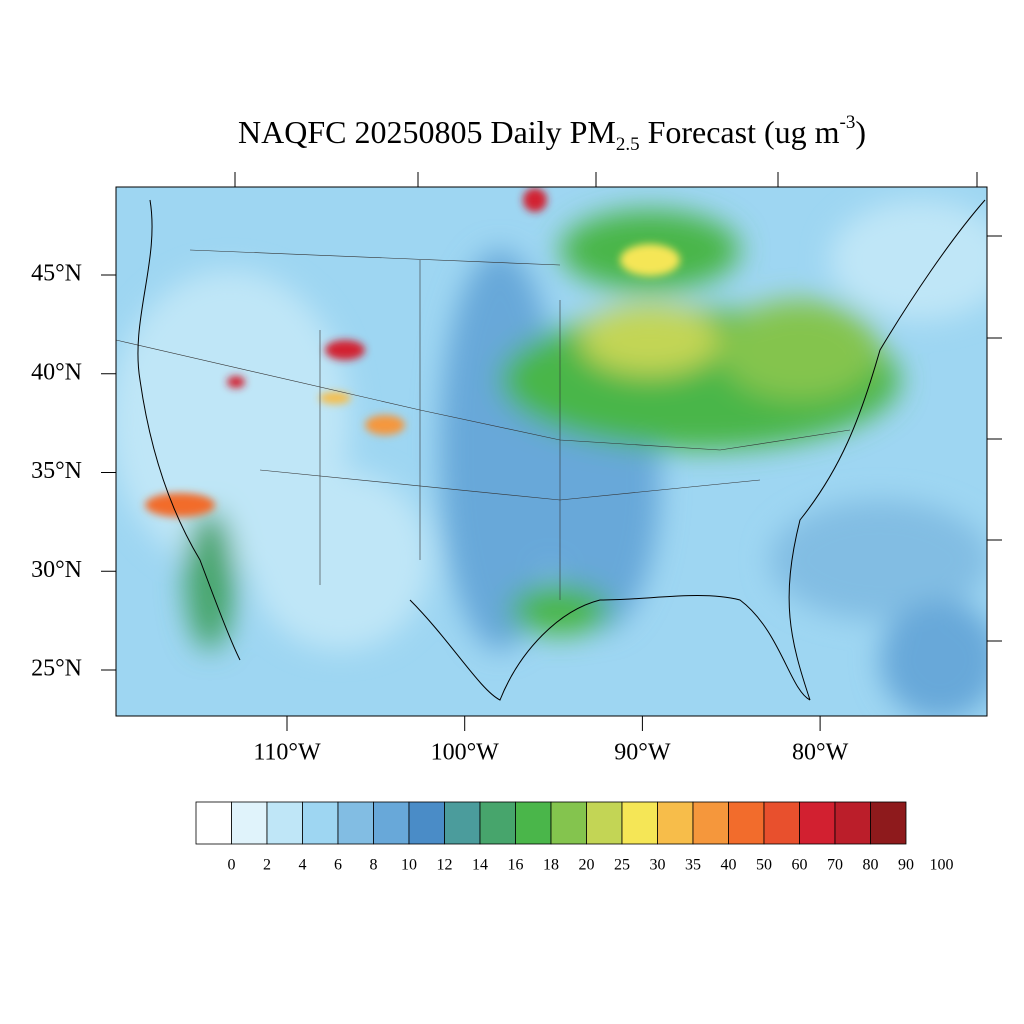 Image resolution: width=1024 pixels, height=1024 pixels. I want to click on lat-label: 25°N, so click(56, 669).